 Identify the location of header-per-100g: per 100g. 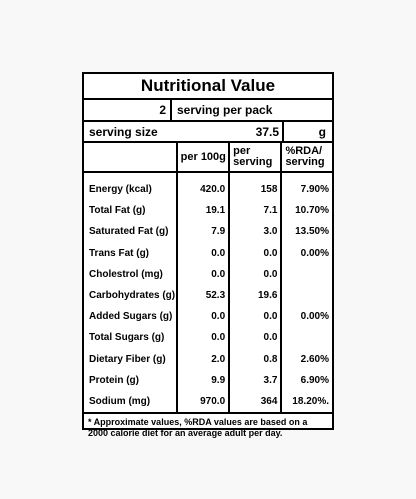
(202, 158).